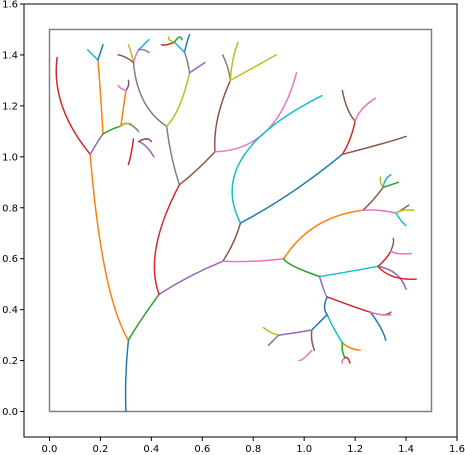 The width and height of the screenshot is (465, 455). Describe the element at coordinates (253, 449) in the screenshot. I see `x-tick-label: 0.8` at that location.